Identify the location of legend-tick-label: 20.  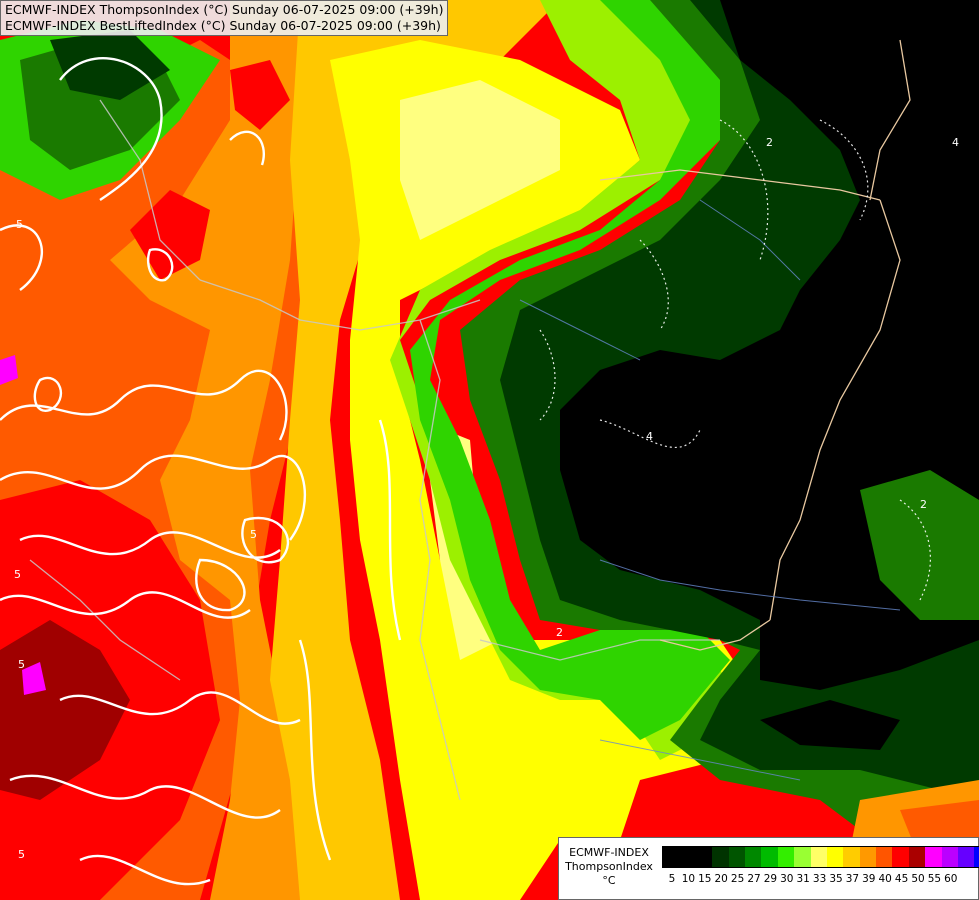
(721, 879).